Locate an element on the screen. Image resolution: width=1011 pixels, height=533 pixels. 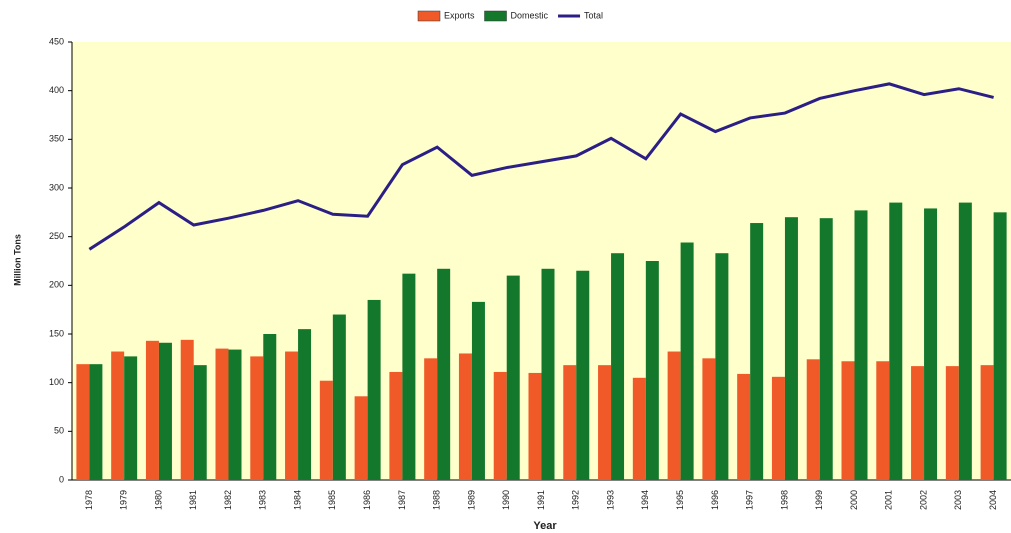
legend-label: Domestic is located at coordinates (530, 15).